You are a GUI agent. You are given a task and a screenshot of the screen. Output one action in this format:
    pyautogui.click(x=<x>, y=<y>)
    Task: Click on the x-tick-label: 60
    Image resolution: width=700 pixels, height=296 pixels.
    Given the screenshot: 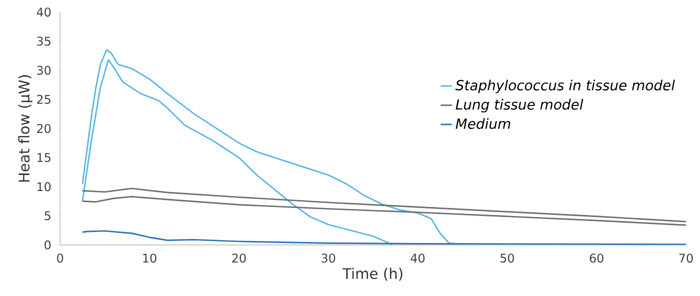 What is the action you would take?
    pyautogui.click(x=597, y=258)
    